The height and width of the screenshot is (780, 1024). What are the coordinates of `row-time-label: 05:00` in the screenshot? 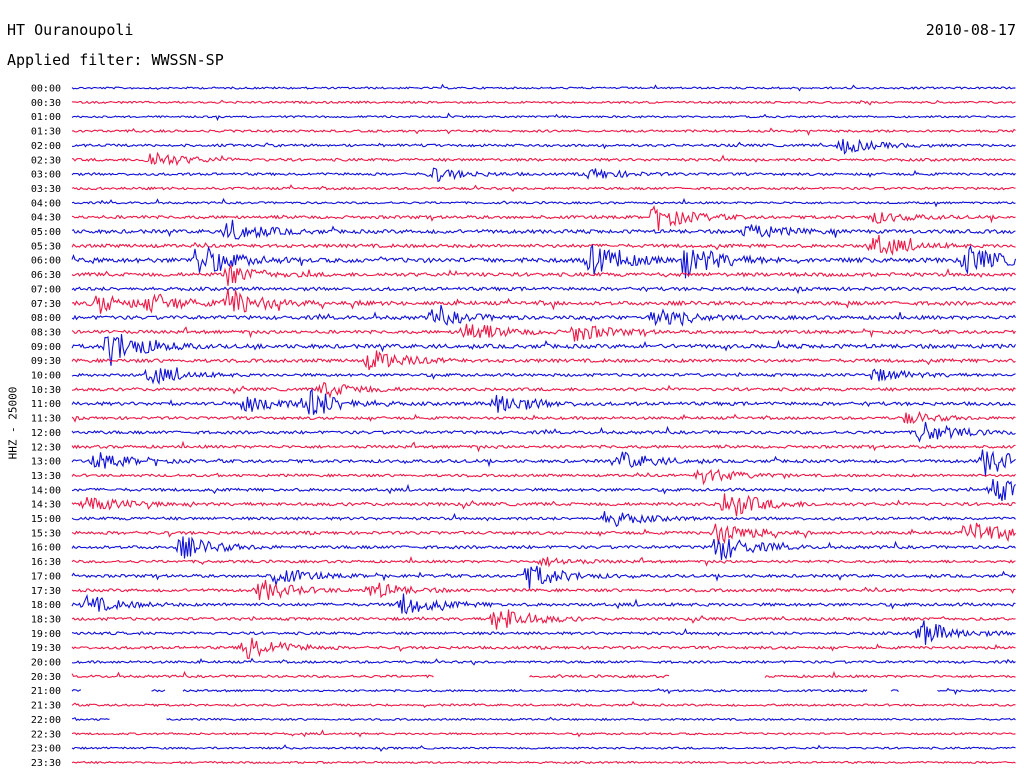 It's located at (46, 232).